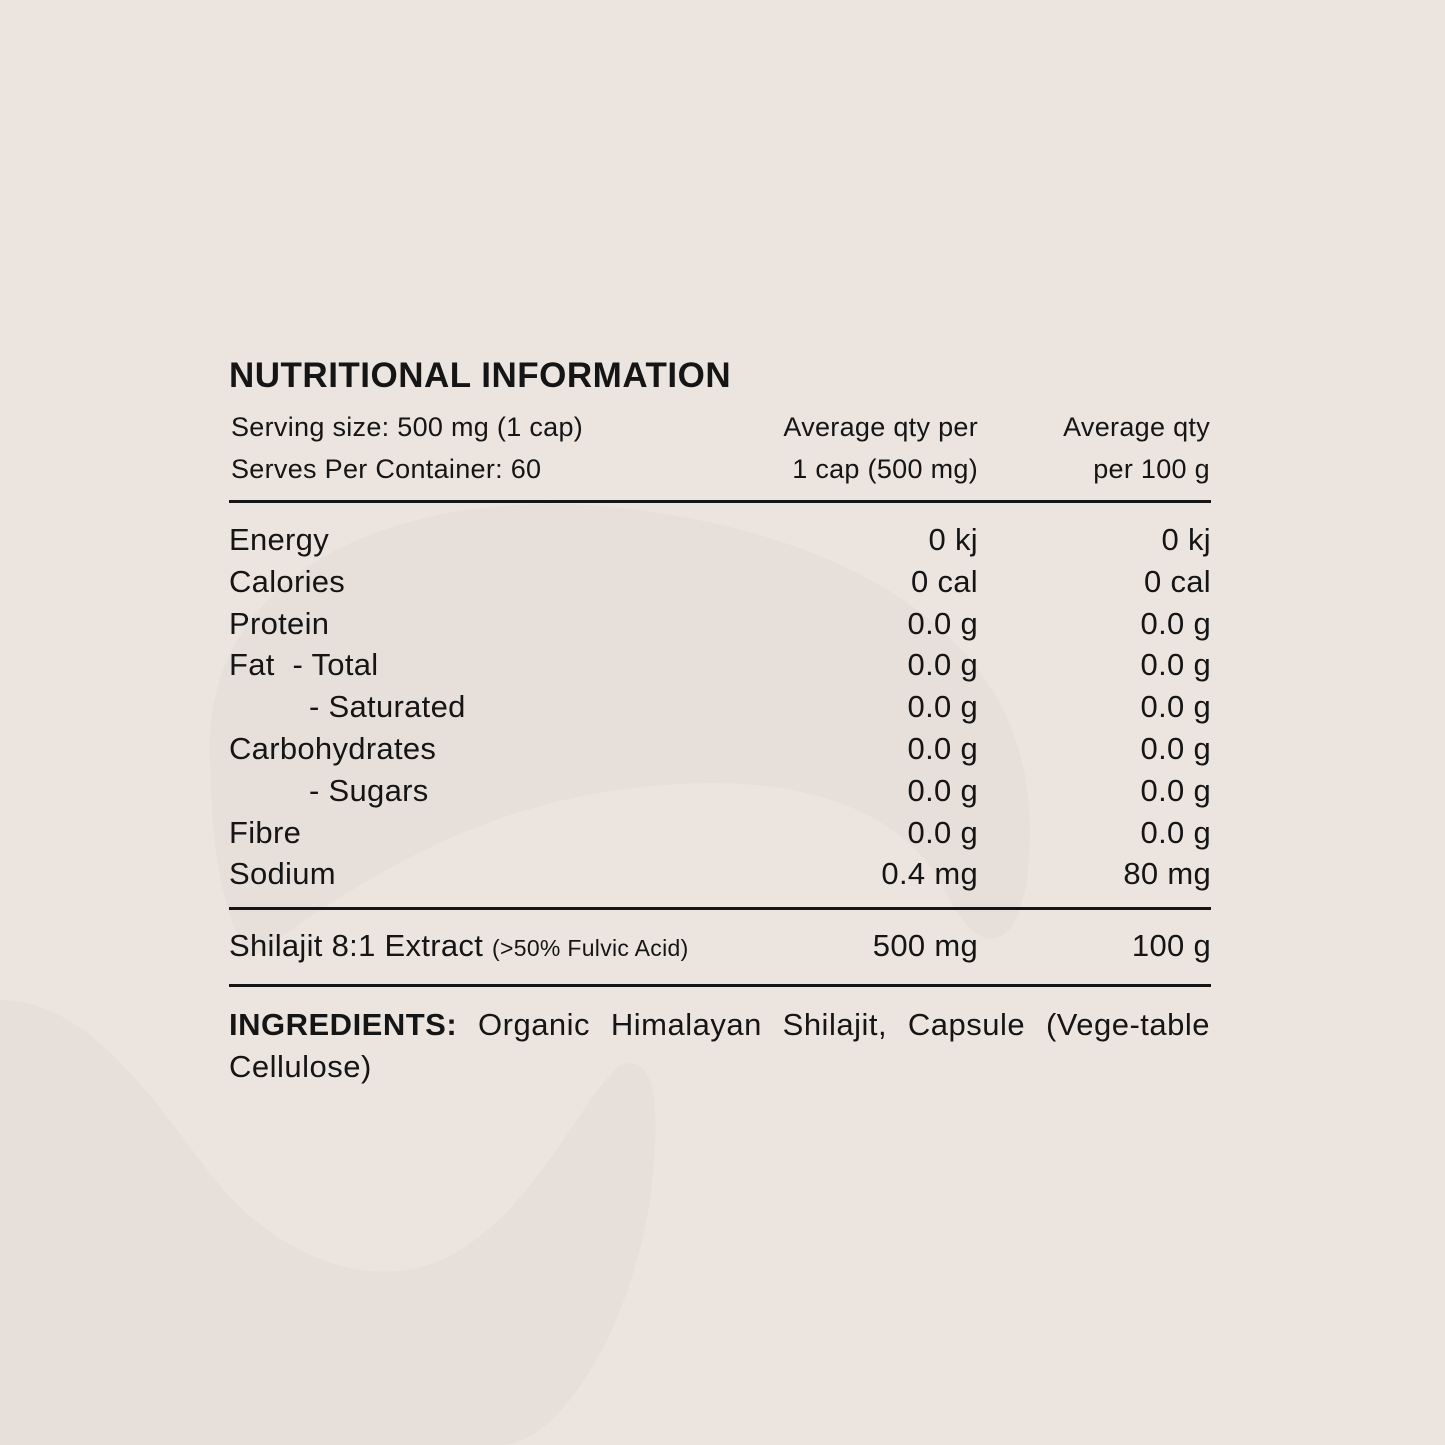  What do you see at coordinates (279, 623) in the screenshot?
I see `row-label: Protein` at bounding box center [279, 623].